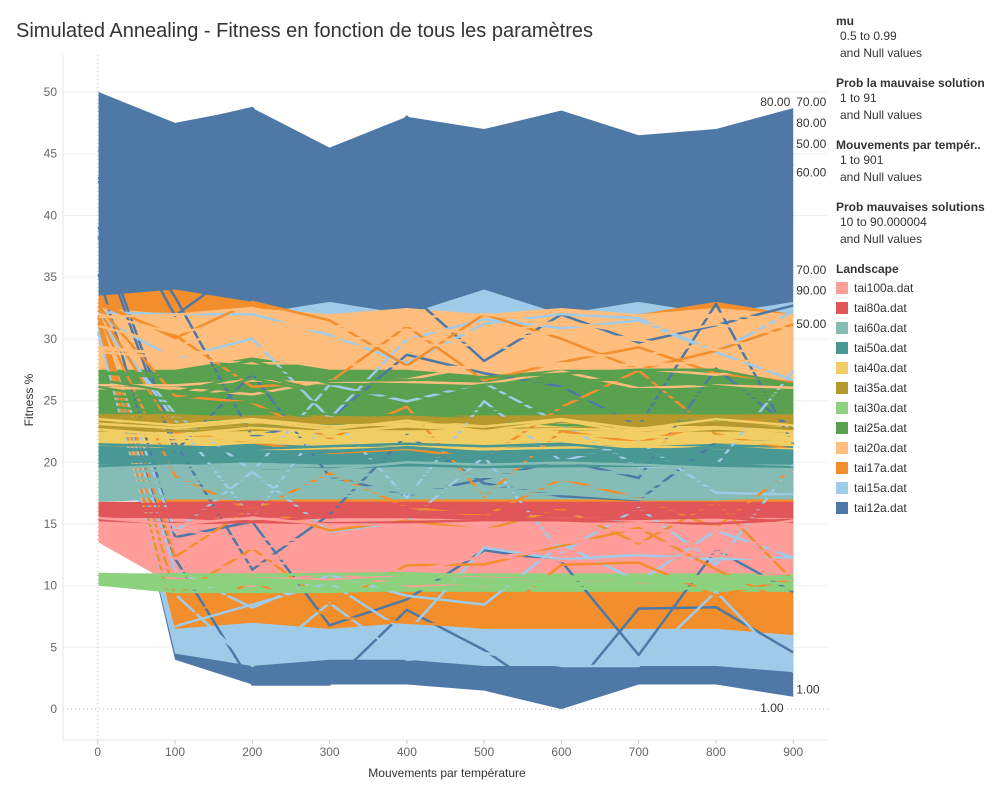  Describe the element at coordinates (916, 408) in the screenshot. I see `legend-item: tai30a.dat` at that location.